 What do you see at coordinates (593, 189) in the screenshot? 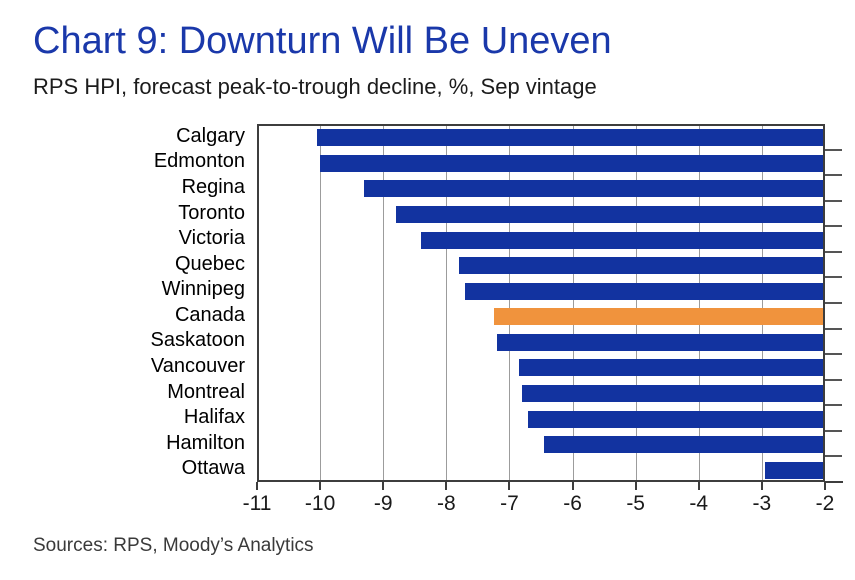
I see `bar-regina` at bounding box center [593, 189].